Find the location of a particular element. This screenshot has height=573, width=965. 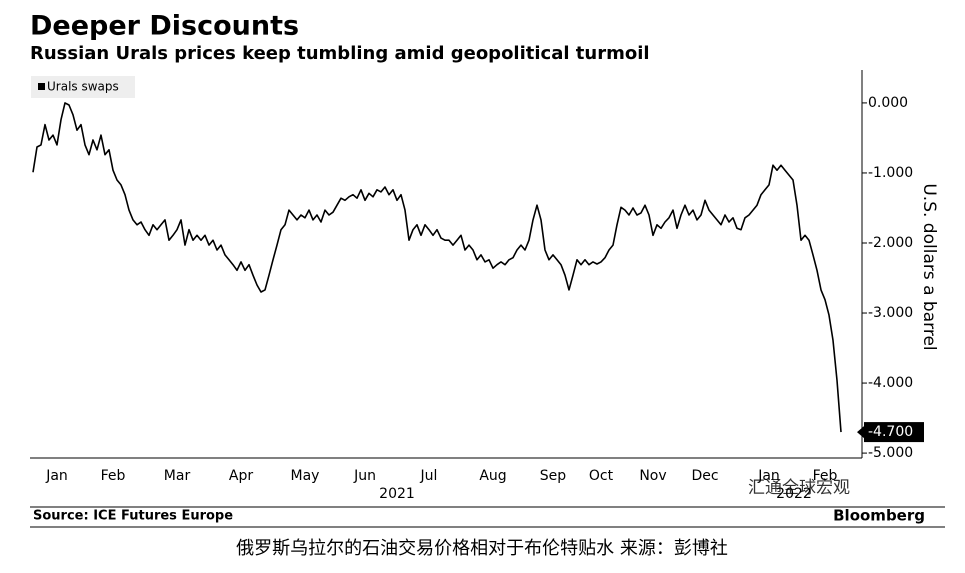

x-tick-label: Sep is located at coordinates (553, 476).